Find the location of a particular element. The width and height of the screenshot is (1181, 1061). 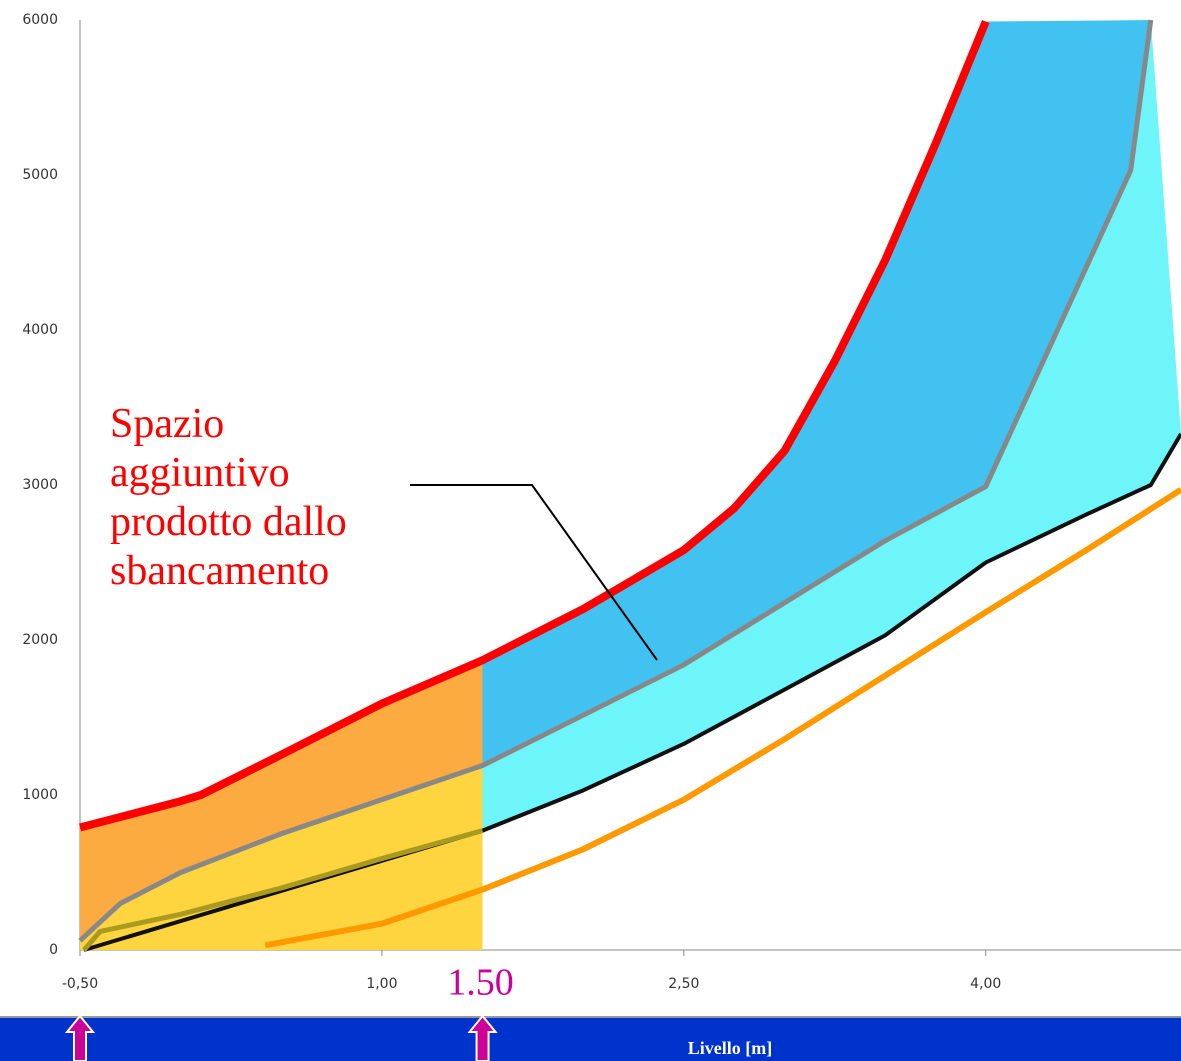

x-tick-label: -0,50 is located at coordinates (80, 984).